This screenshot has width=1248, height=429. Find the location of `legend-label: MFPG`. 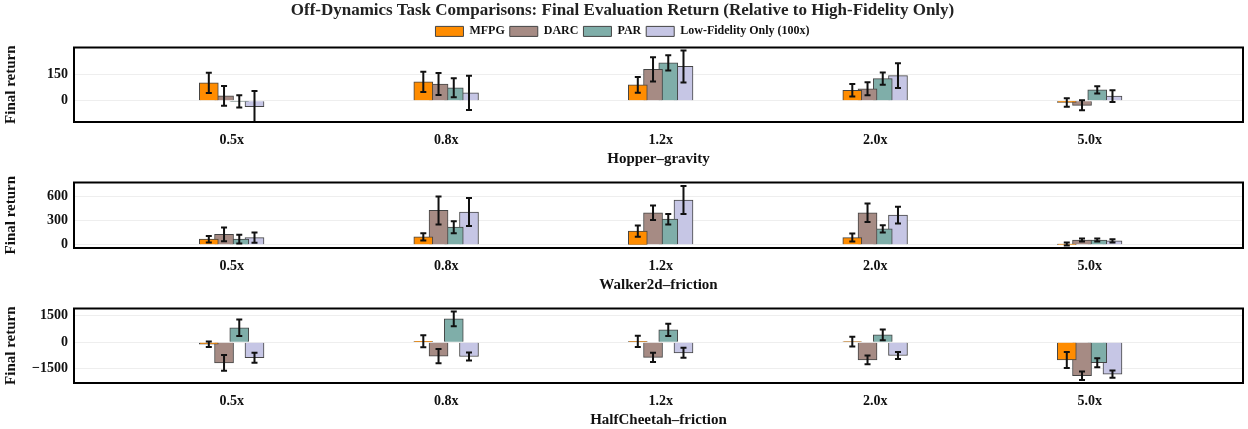

legend-label: MFPG is located at coordinates (487, 30).